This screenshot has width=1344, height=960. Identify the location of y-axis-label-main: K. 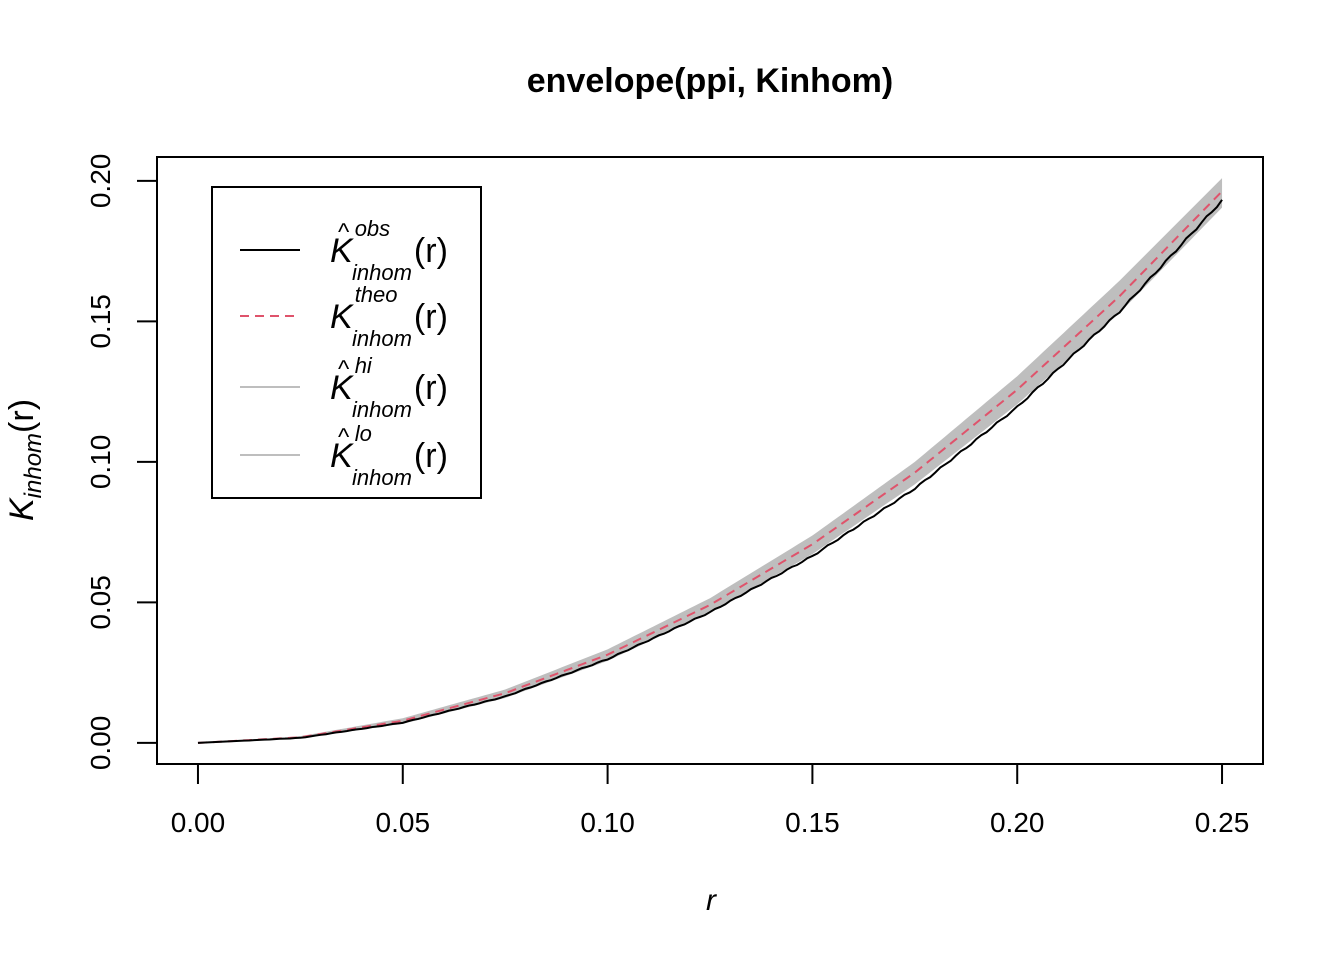
(22, 509).